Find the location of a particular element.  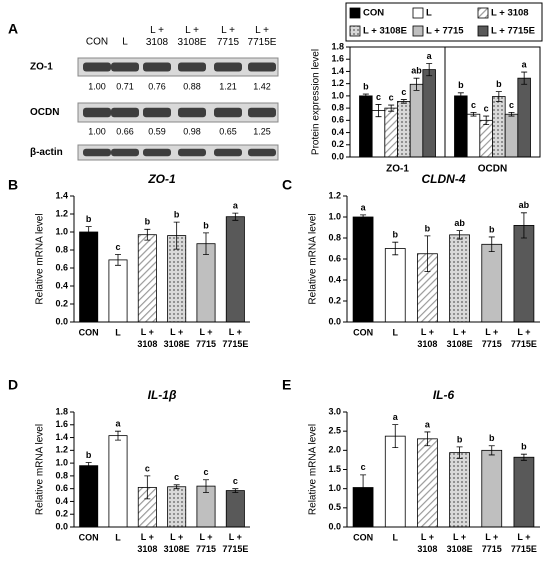

y-axis-label: Protein expression level is located at coordinates (316, 102).